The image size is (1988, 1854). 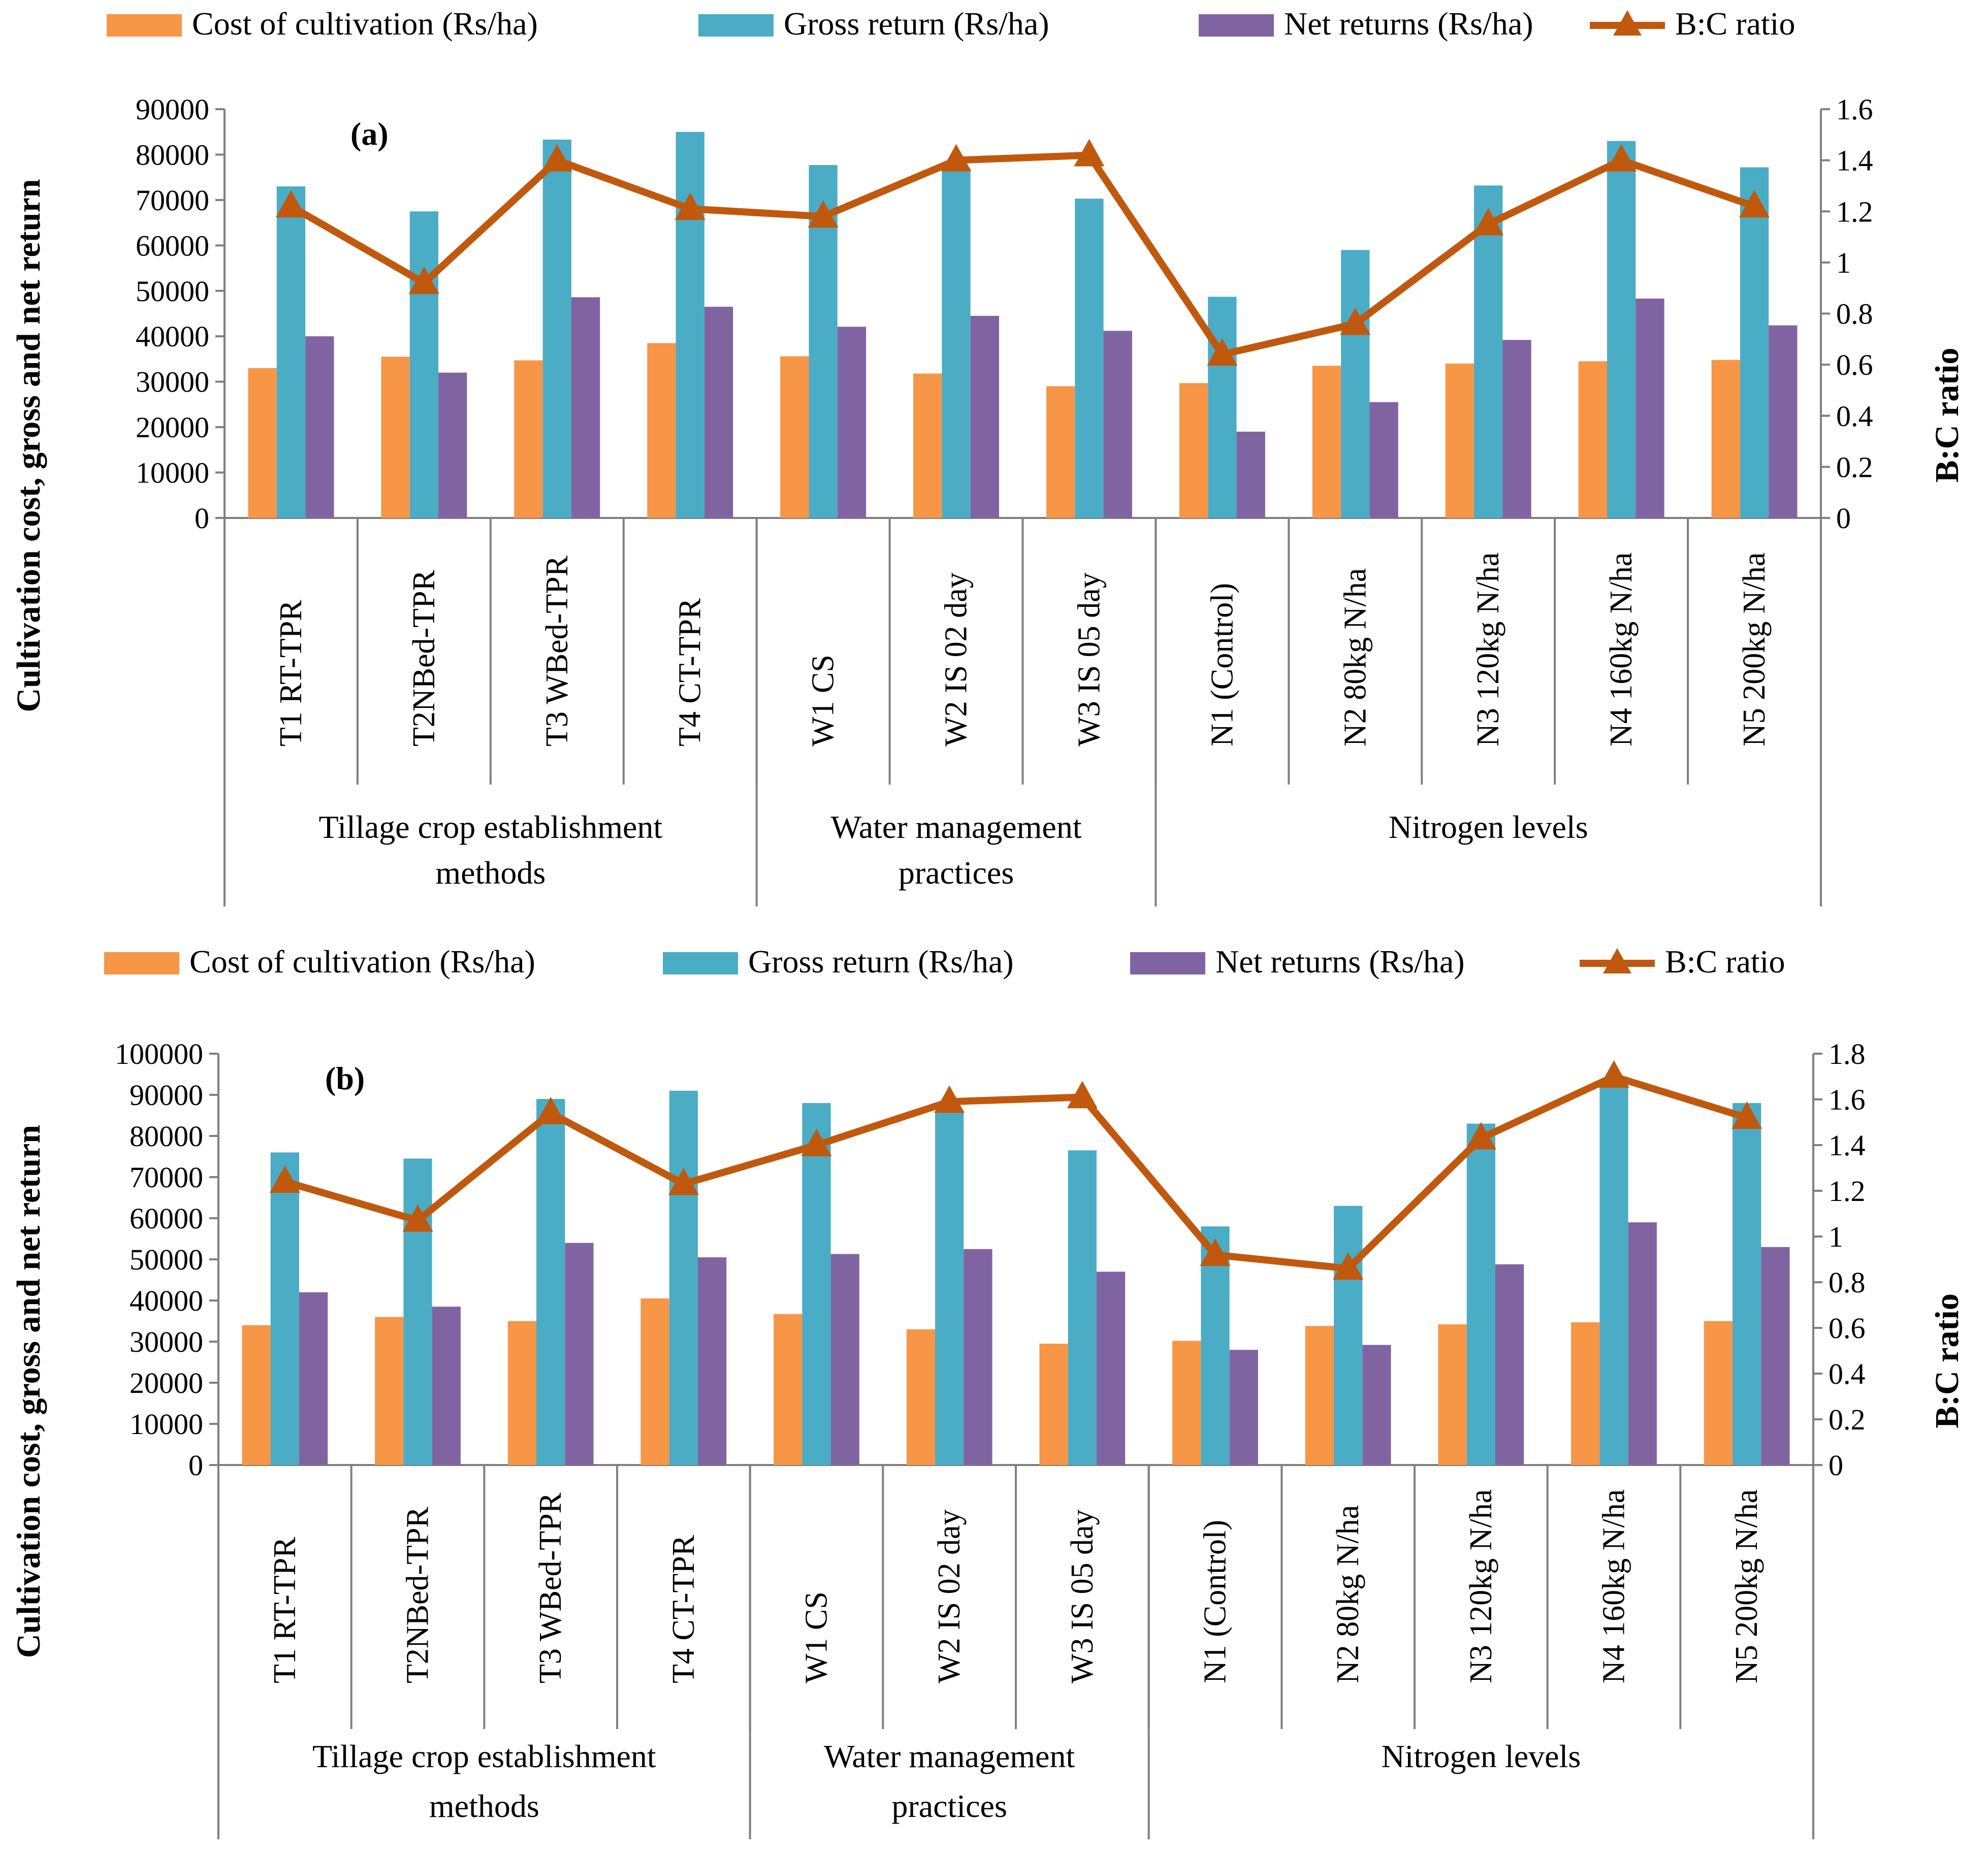 I want to click on category-label: N1 (Control), so click(x=1216, y=1601).